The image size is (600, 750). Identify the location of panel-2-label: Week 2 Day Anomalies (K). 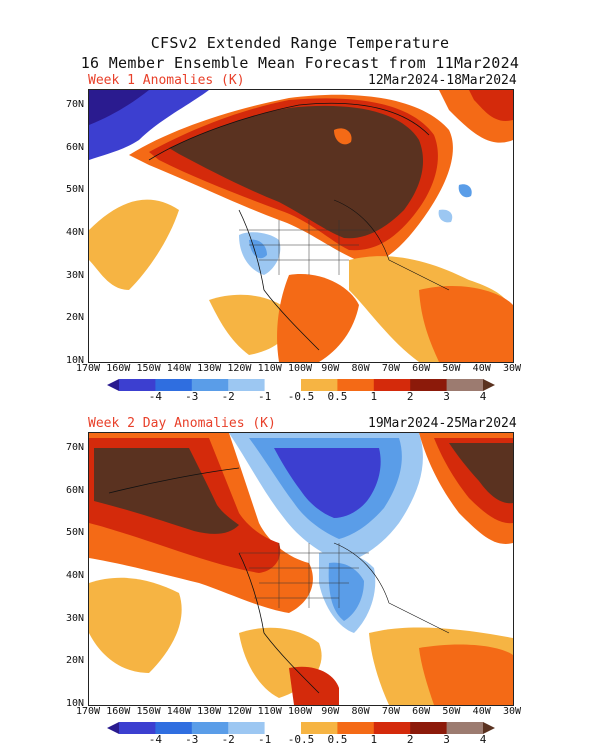
(182, 423).